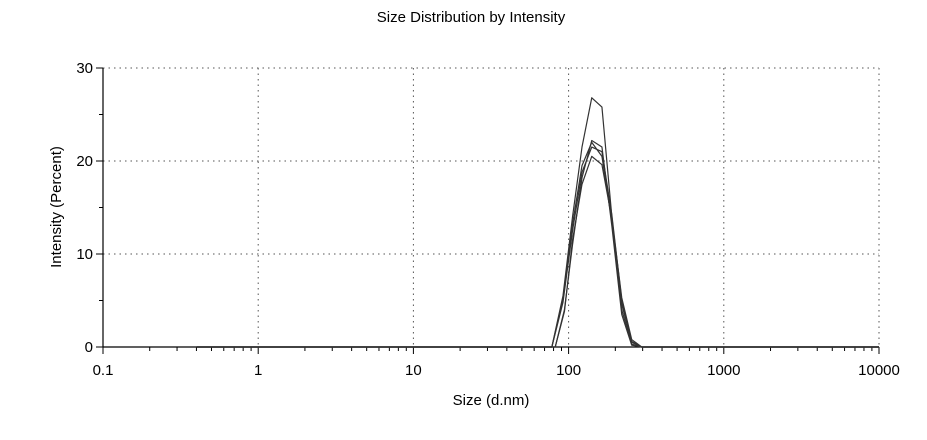  I want to click on chart-title: Size Distribution by Intensity, so click(471, 17).